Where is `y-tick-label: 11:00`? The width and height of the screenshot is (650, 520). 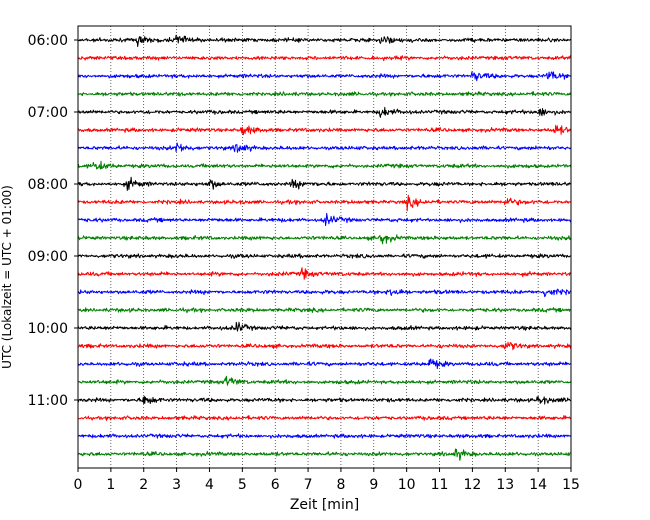 y-tick-label: 11:00 is located at coordinates (48, 401).